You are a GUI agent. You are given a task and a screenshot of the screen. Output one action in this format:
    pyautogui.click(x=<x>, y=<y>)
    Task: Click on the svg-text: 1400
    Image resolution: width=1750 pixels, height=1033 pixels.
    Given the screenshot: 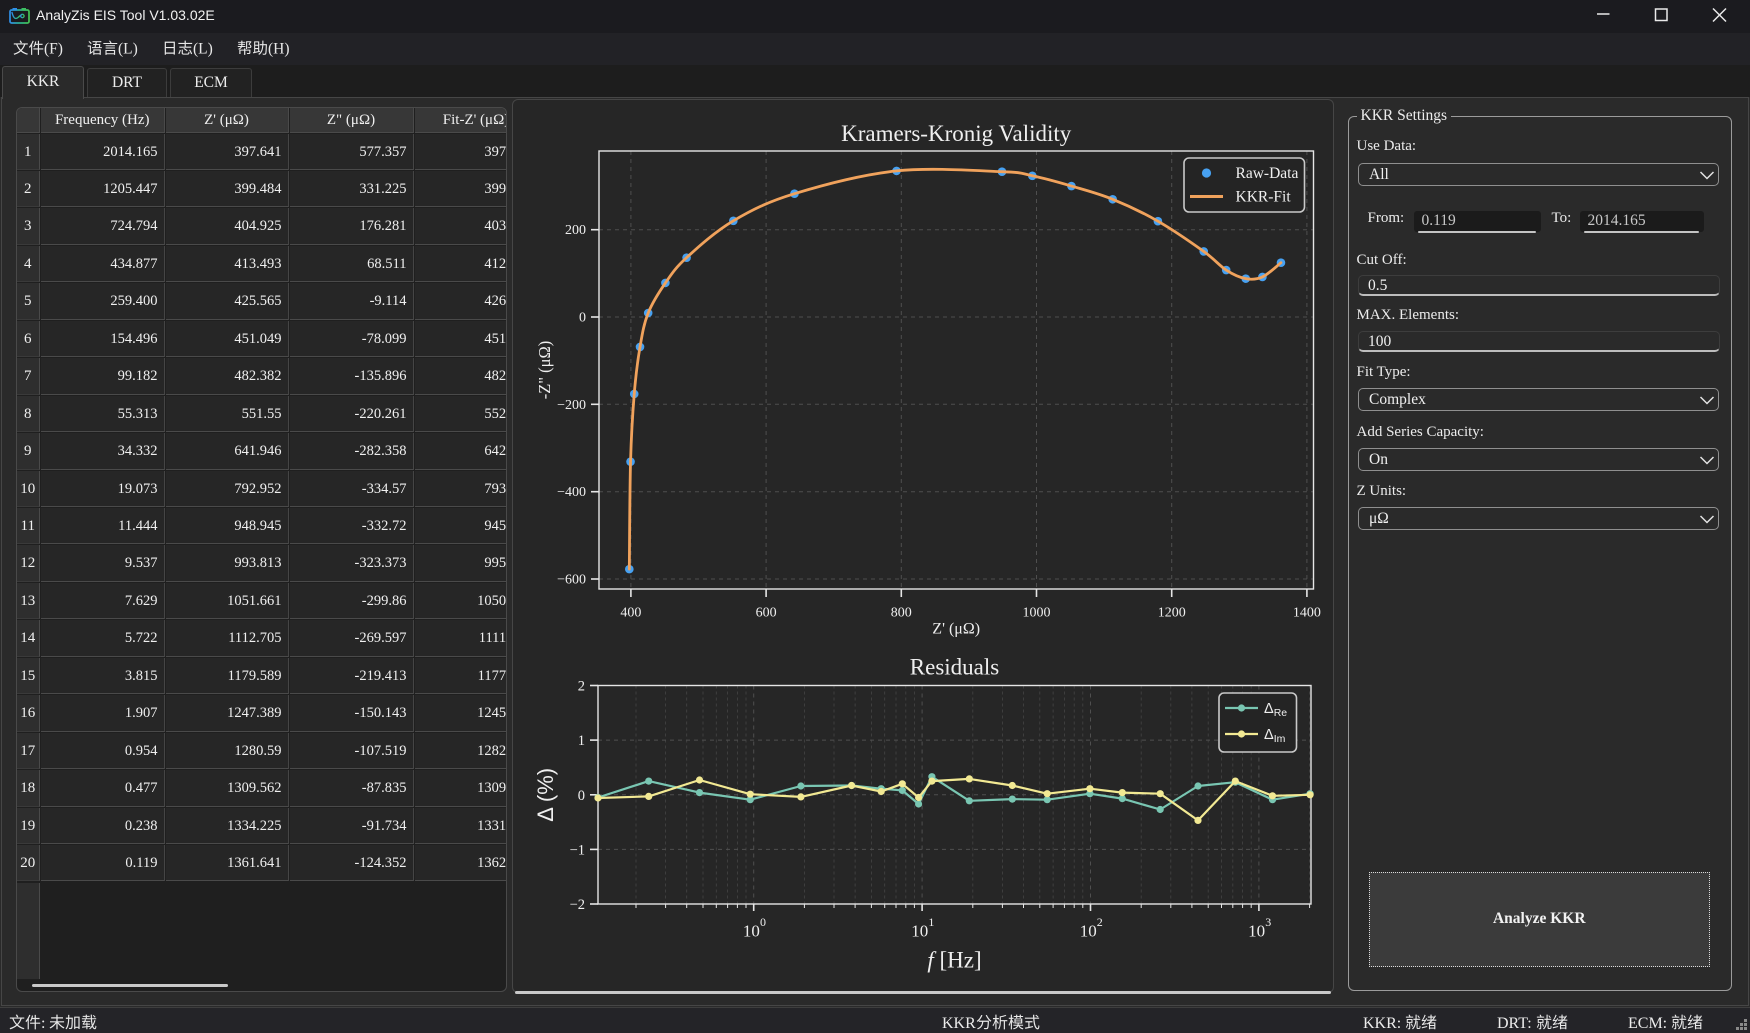 What is the action you would take?
    pyautogui.click(x=1307, y=613)
    